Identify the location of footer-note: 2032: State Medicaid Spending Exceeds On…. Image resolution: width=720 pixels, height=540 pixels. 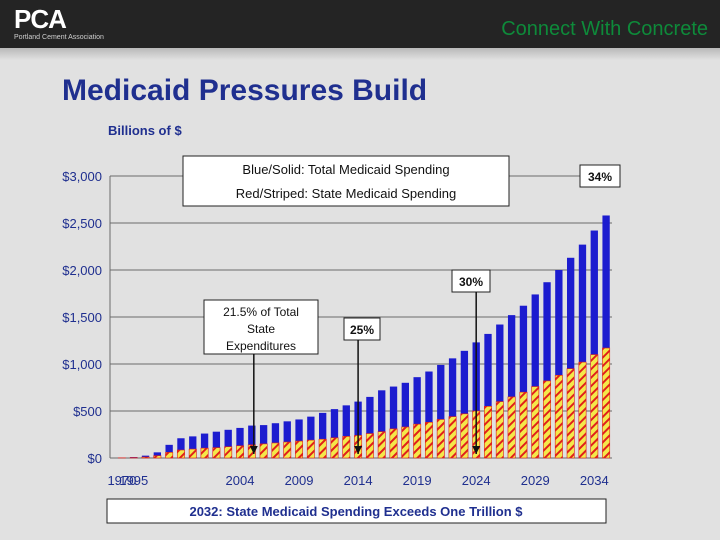
(356, 511).